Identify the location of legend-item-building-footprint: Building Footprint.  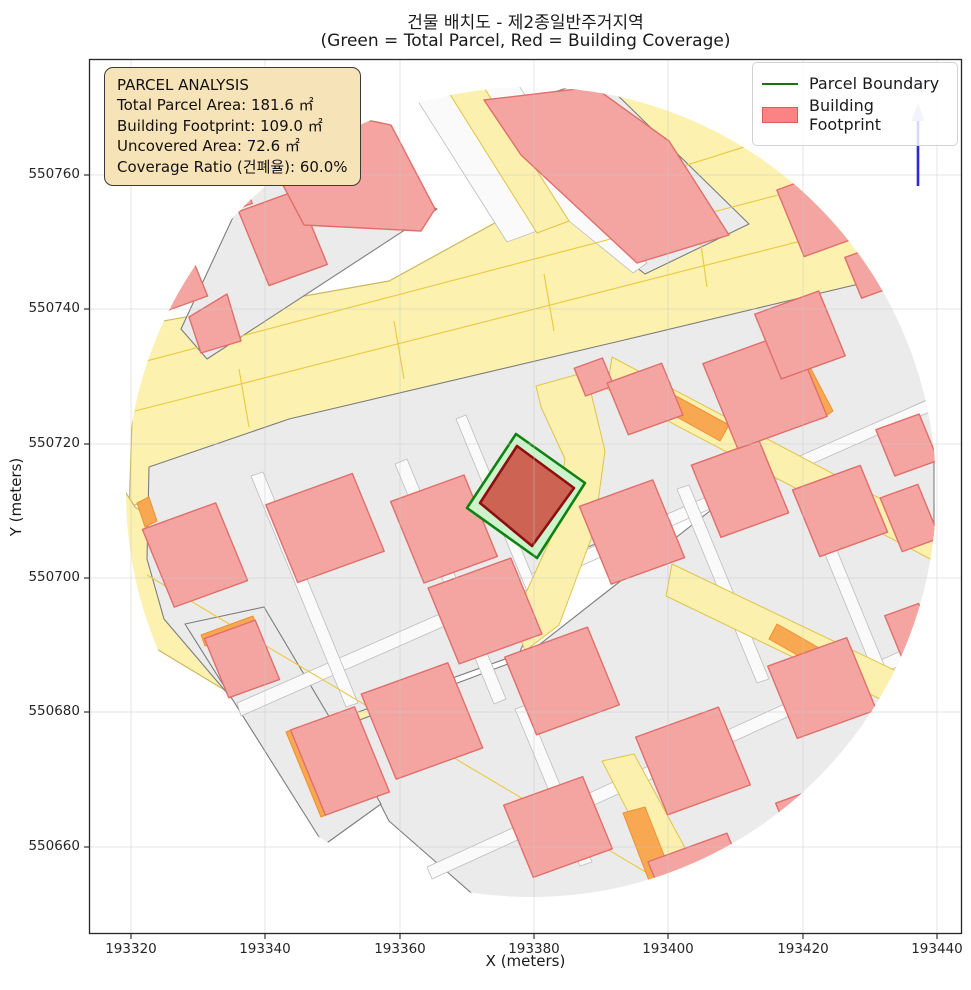
(855, 115).